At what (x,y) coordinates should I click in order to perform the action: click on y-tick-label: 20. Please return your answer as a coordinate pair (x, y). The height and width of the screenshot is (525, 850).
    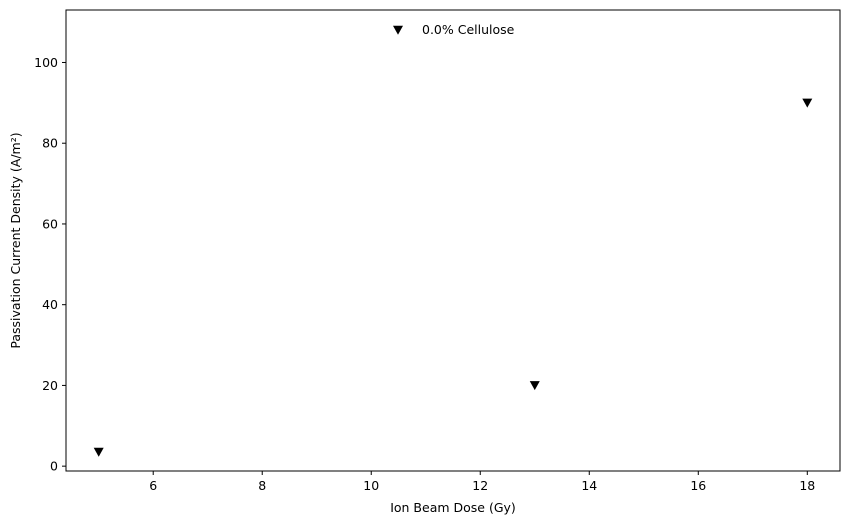
    Looking at the image, I should click on (50, 385).